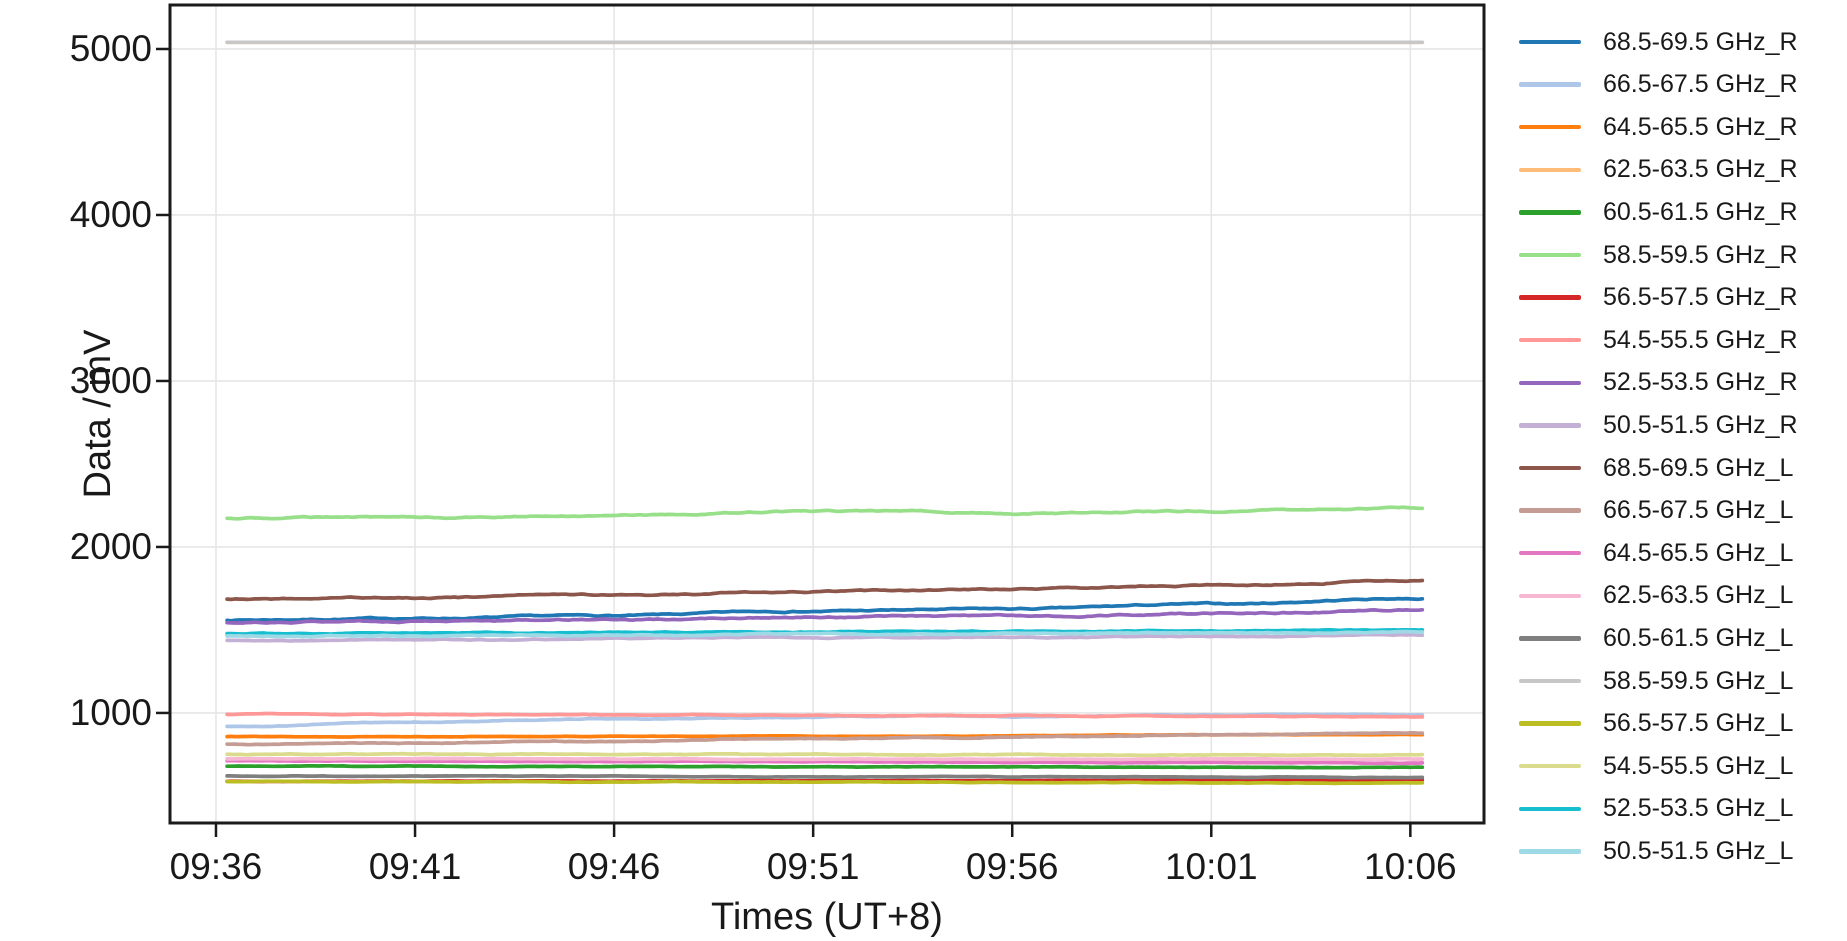 This screenshot has width=1847, height=941. What do you see at coordinates (415, 866) in the screenshot?
I see `x-tick-label: 09:41` at bounding box center [415, 866].